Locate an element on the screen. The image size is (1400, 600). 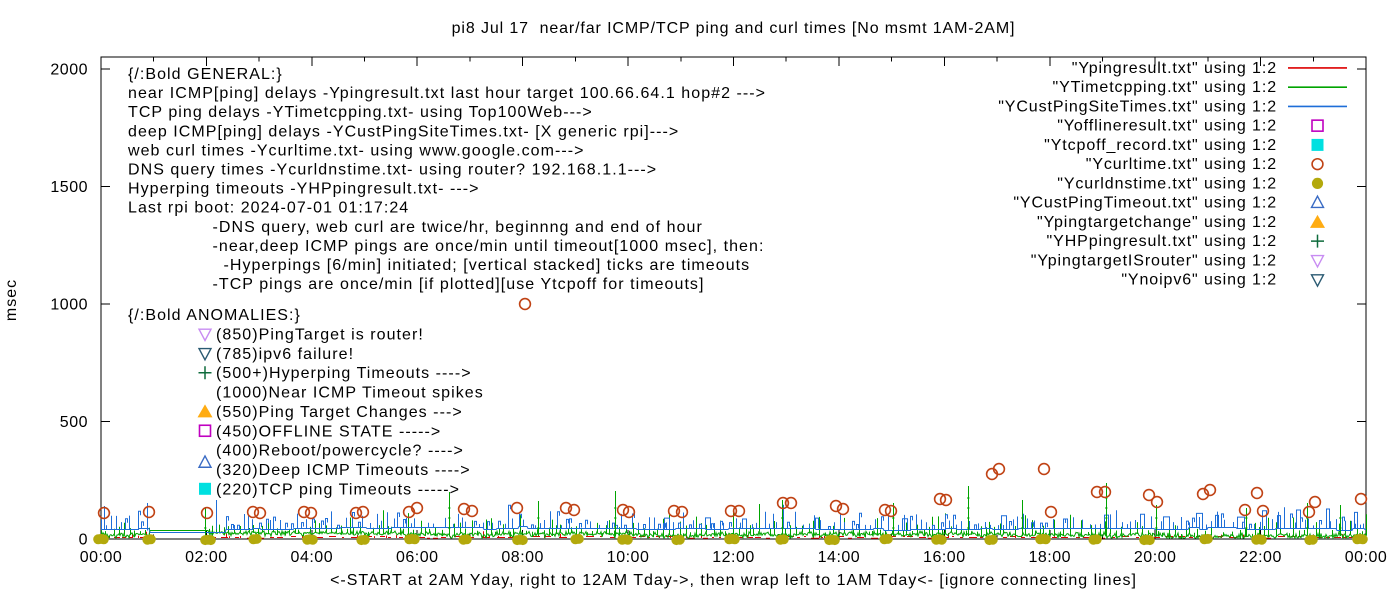
svg-text: "Ycurldnstime.txt" using 1:2 is located at coordinates (1167, 183).